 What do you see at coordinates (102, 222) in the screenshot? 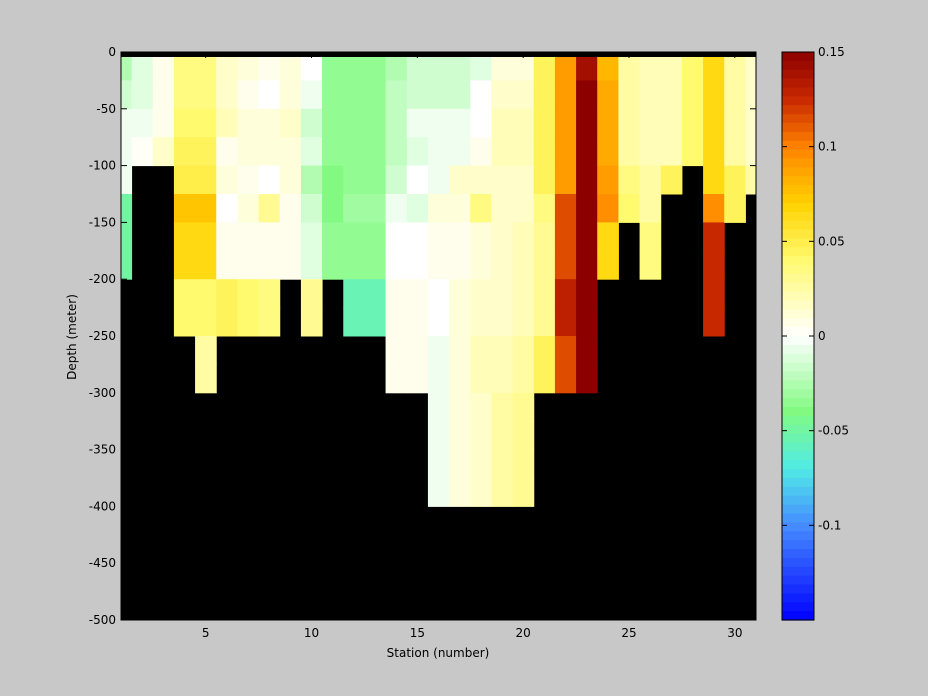
I see `y-tick-label: -150` at bounding box center [102, 222].